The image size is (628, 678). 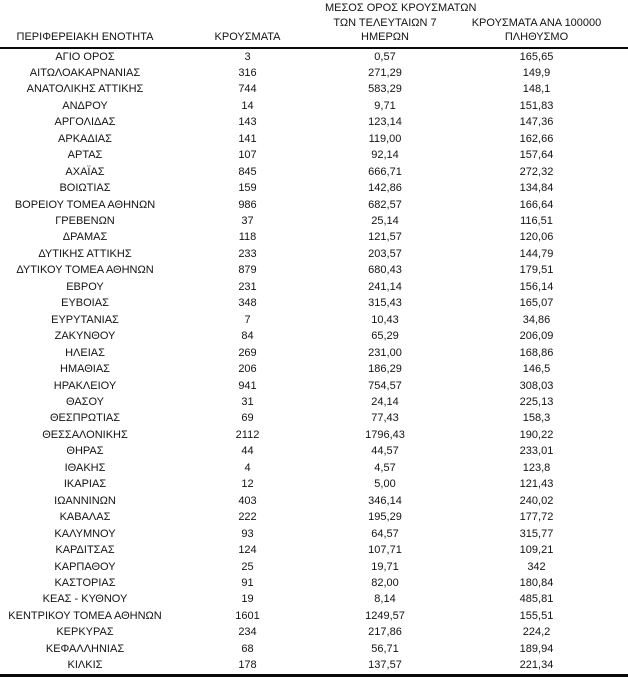 I want to click on region-name-cell: ΙΚΑΡΙΑΣ, so click(x=85, y=484).